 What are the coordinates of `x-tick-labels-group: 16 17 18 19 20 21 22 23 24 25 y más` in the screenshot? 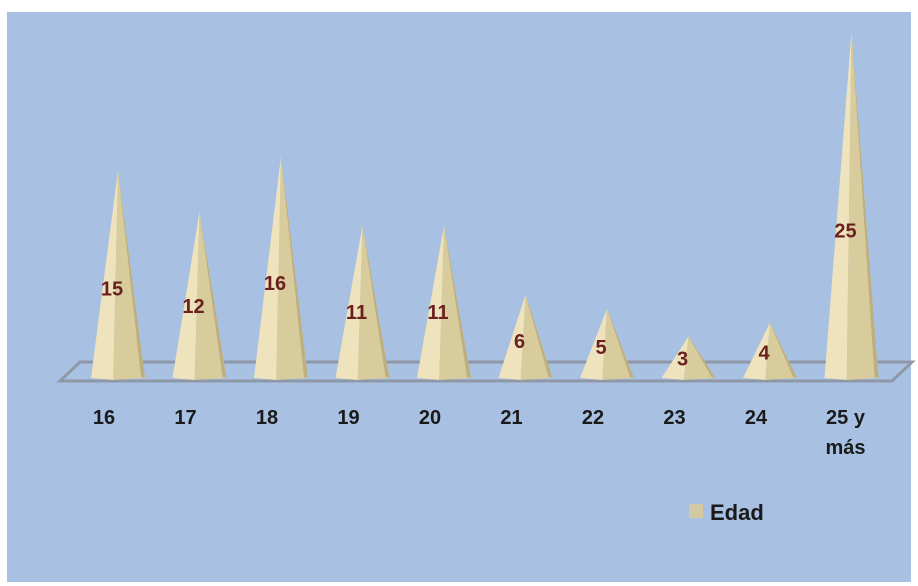 It's located at (479, 433).